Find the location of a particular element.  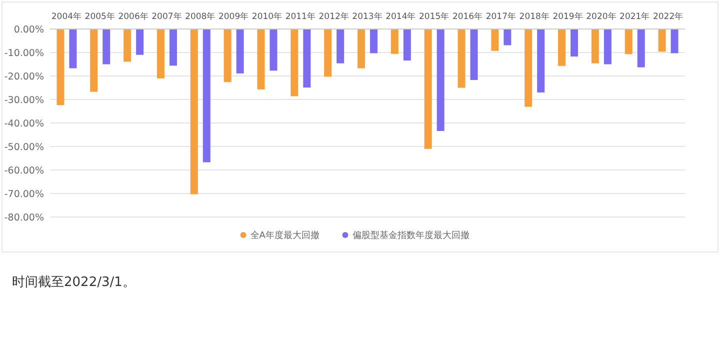

y-tick-label: -70.00% is located at coordinates (24, 194).